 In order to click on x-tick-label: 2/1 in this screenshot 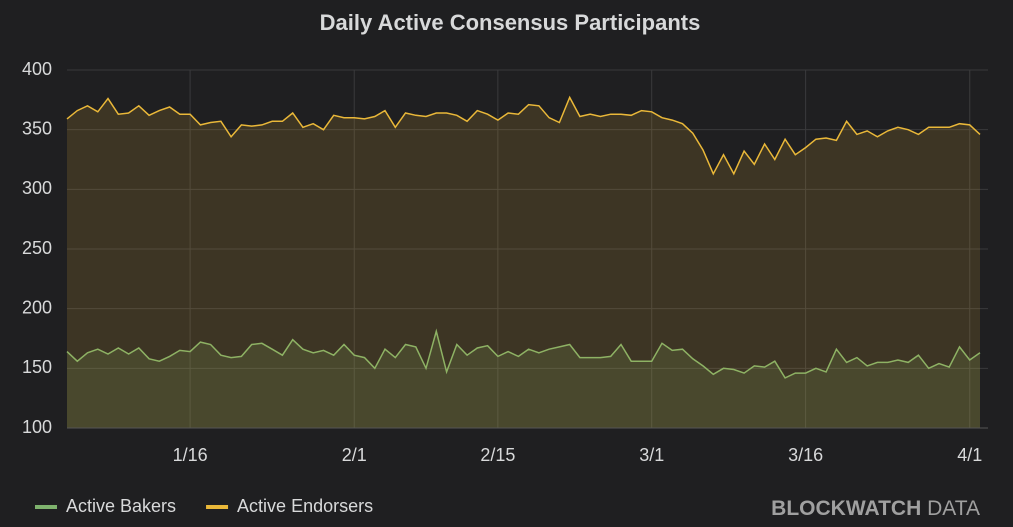, I will do `click(354, 455)`.